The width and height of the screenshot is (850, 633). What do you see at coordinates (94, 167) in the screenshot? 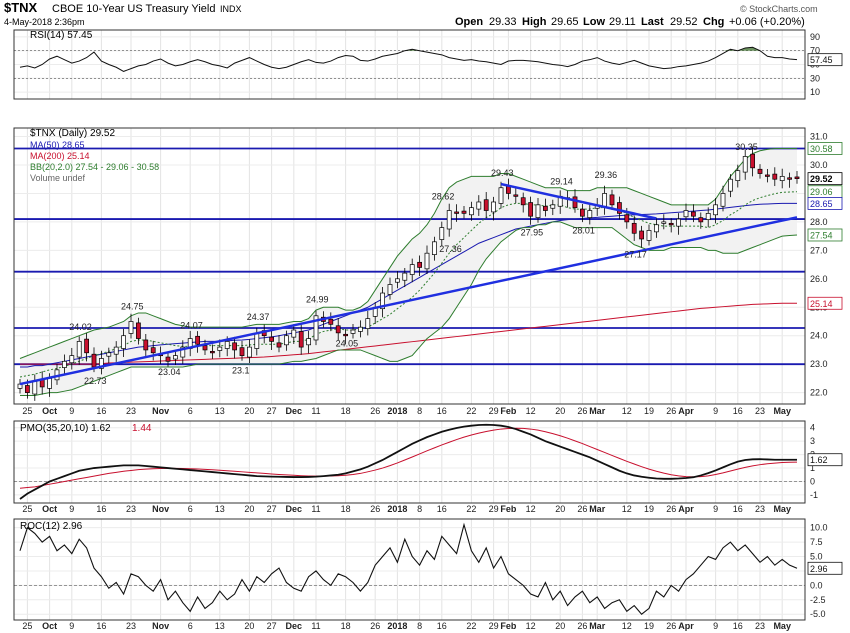
I see `legend-bb: BB(20,2.0) 27.54 - 29.06 - 30.58` at bounding box center [94, 167].